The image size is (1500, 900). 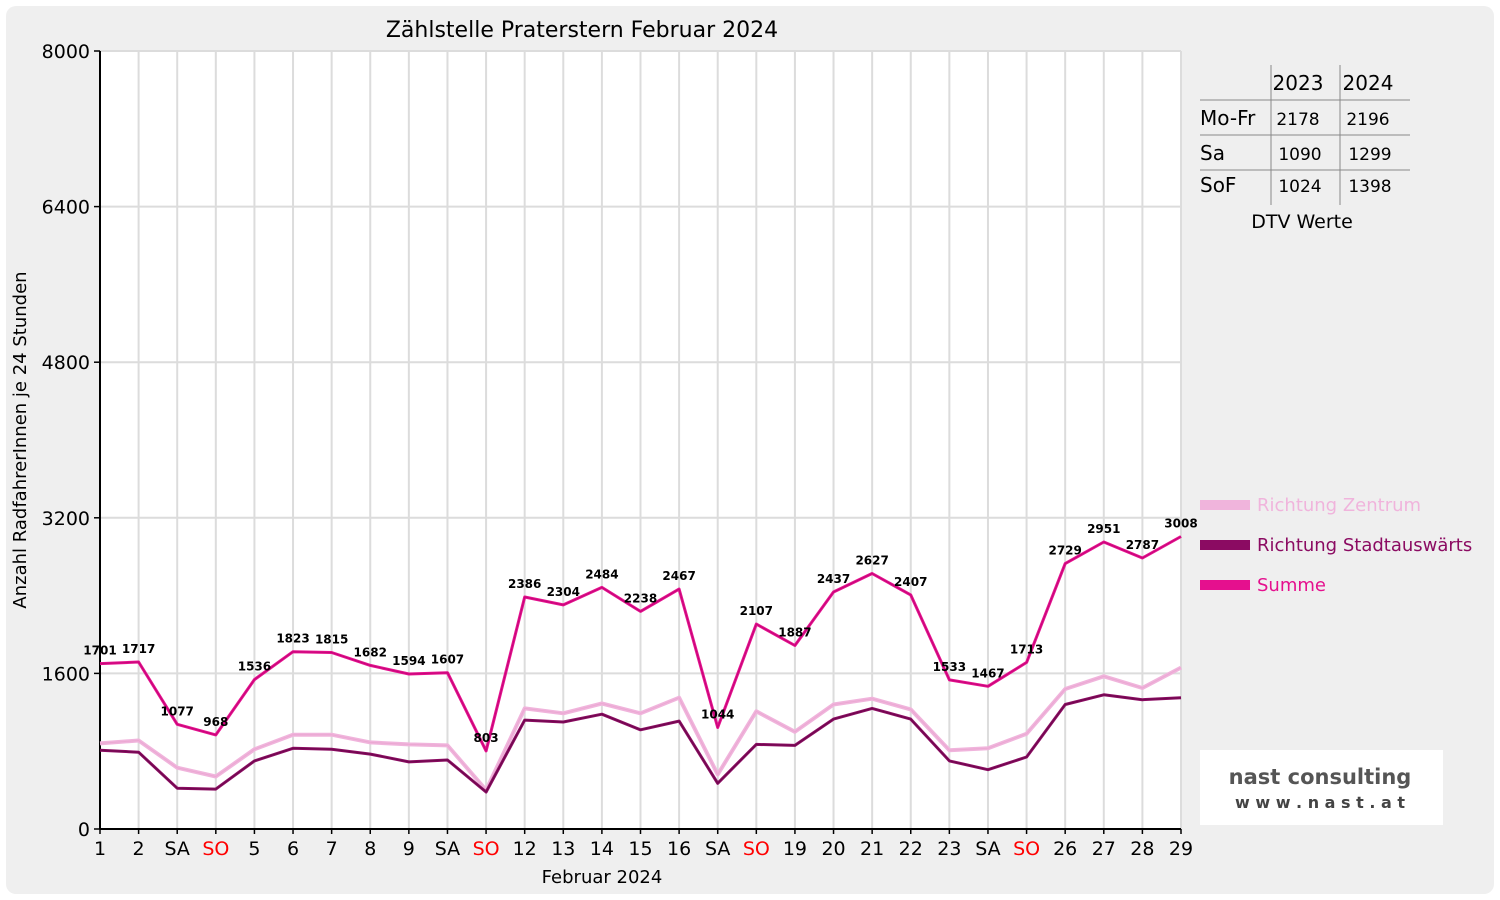 I want to click on dtv-cell: 1024, so click(x=1299, y=187).